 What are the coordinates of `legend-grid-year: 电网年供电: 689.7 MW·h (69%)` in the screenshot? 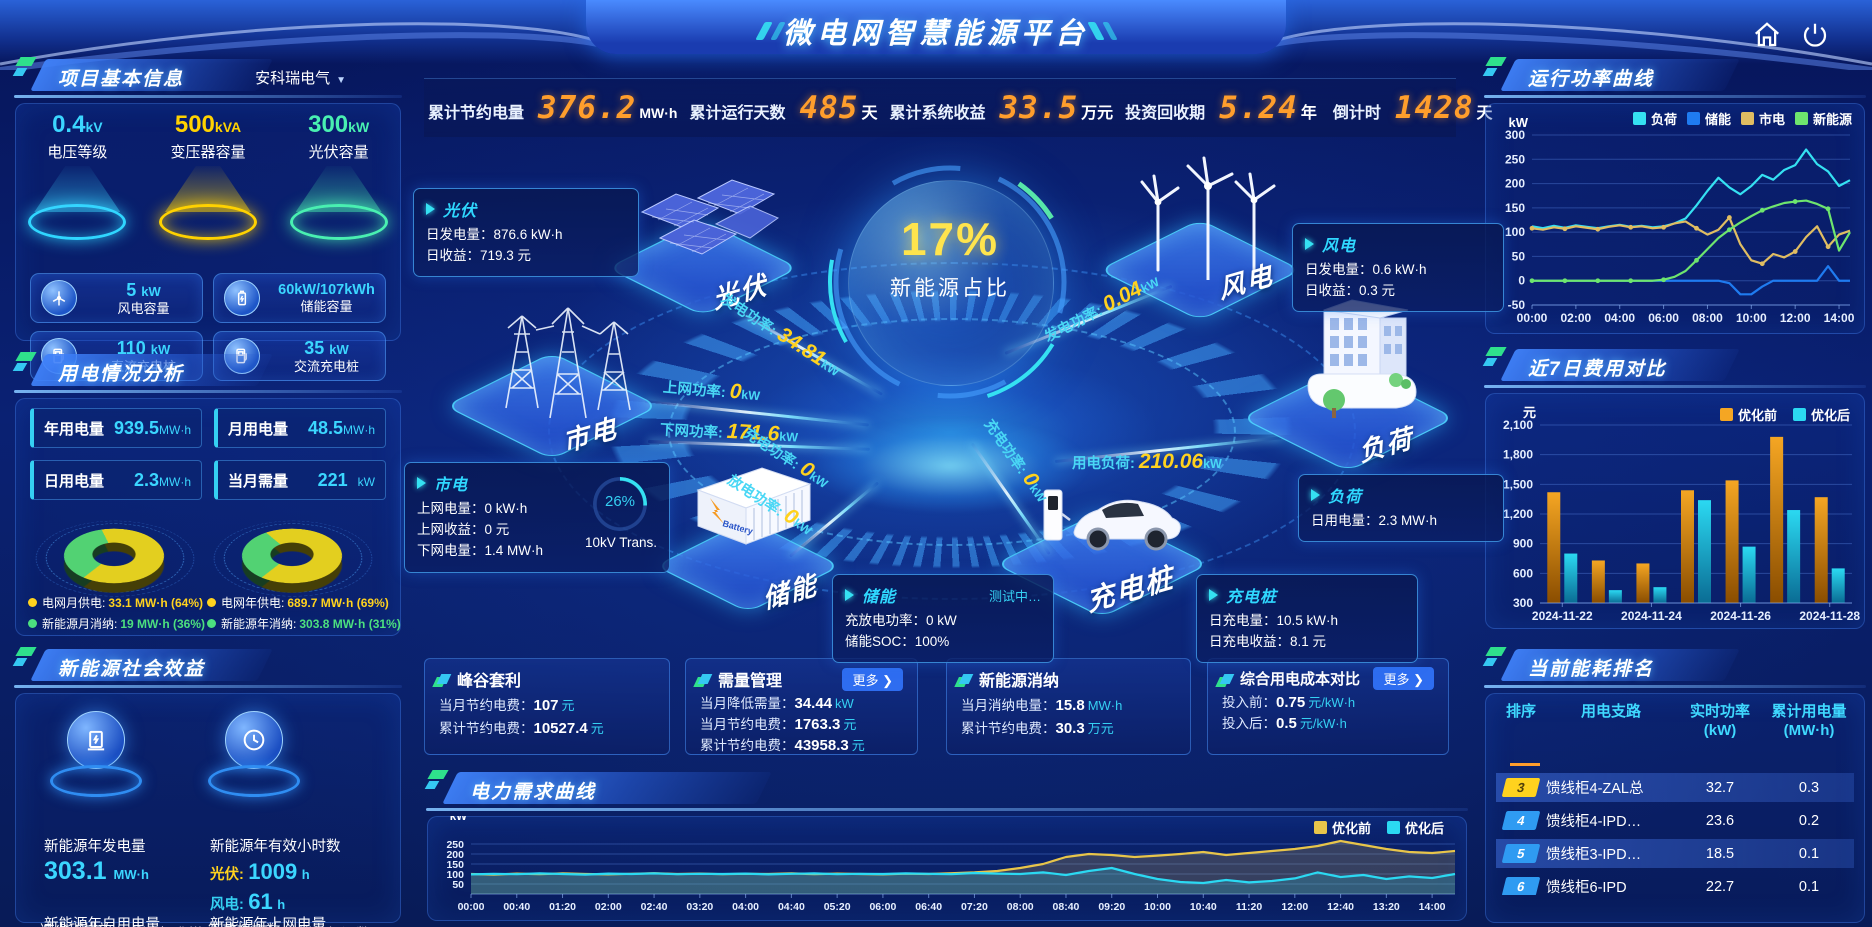 It's located at (304, 602).